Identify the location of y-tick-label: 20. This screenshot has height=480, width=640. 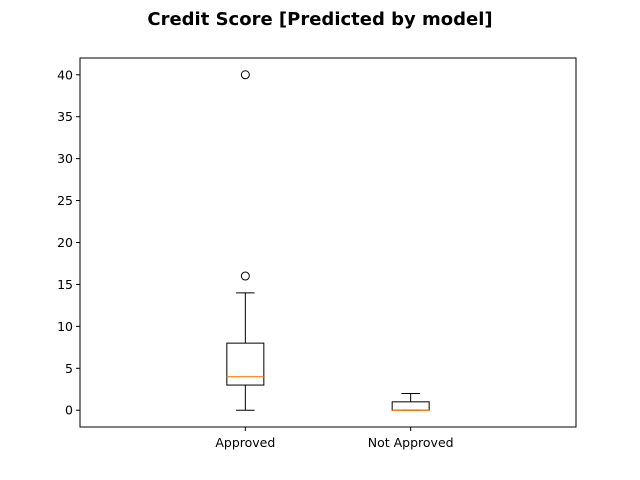
(65, 242).